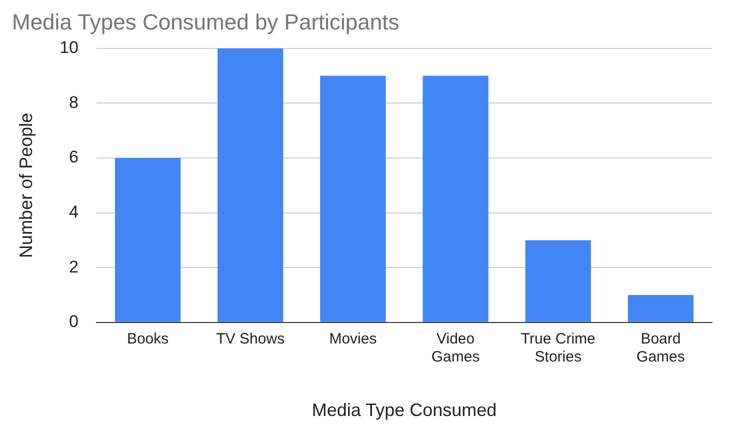 Image resolution: width=732 pixels, height=440 pixels. Describe the element at coordinates (404, 410) in the screenshot. I see `x-axis-title: Media Type Consumed` at that location.